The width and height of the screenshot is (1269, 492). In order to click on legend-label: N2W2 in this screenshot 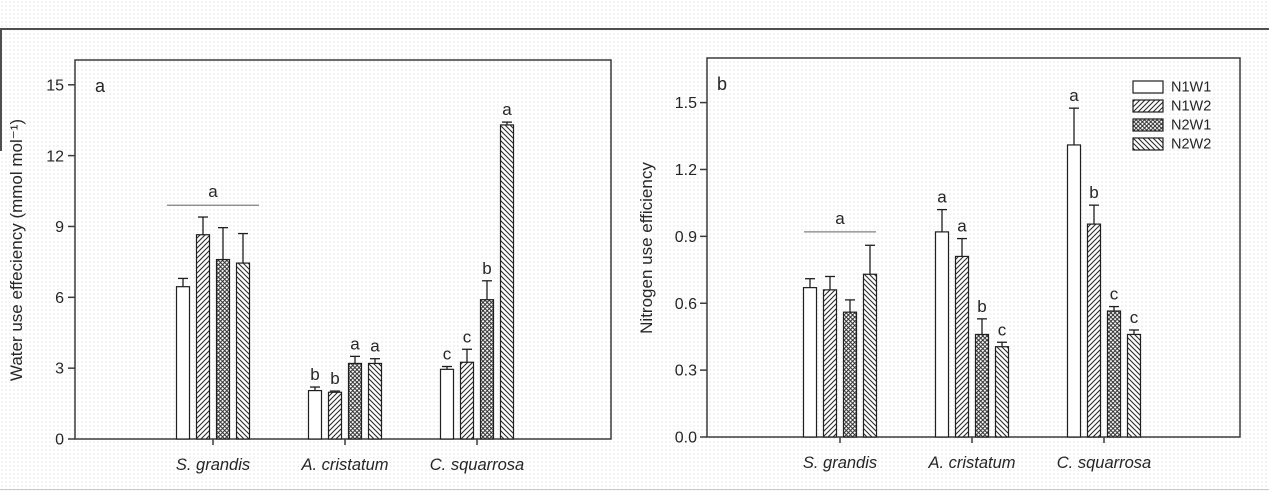, I will do `click(1191, 145)`.